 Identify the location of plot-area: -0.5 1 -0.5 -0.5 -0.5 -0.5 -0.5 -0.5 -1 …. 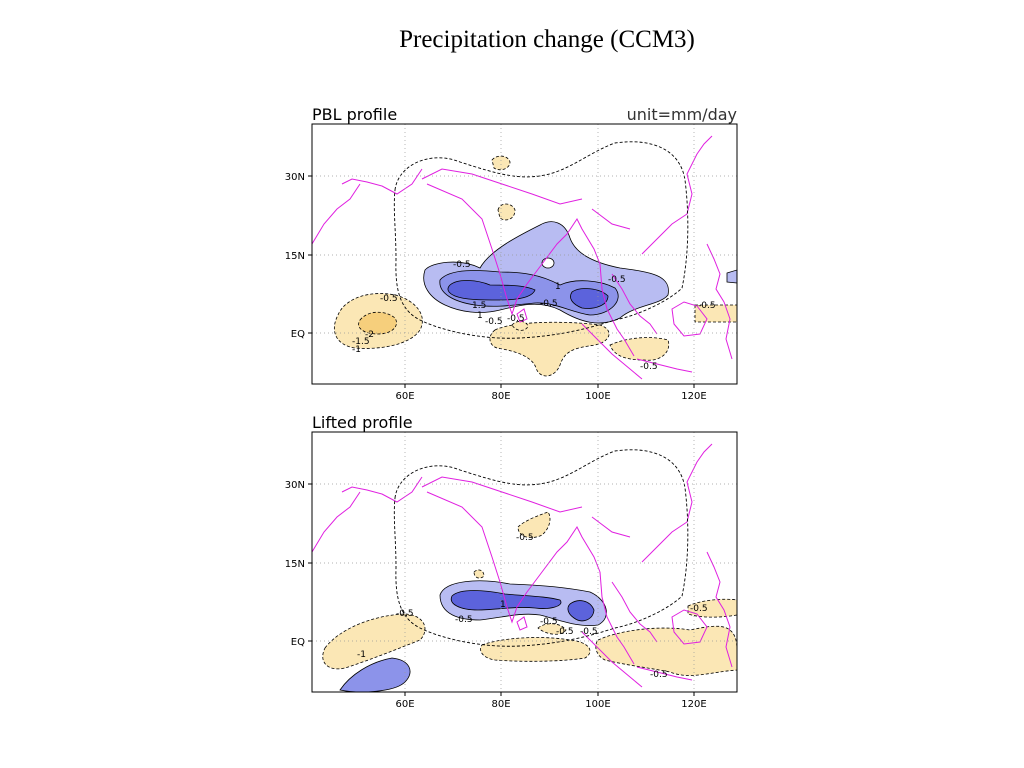
(524, 562).